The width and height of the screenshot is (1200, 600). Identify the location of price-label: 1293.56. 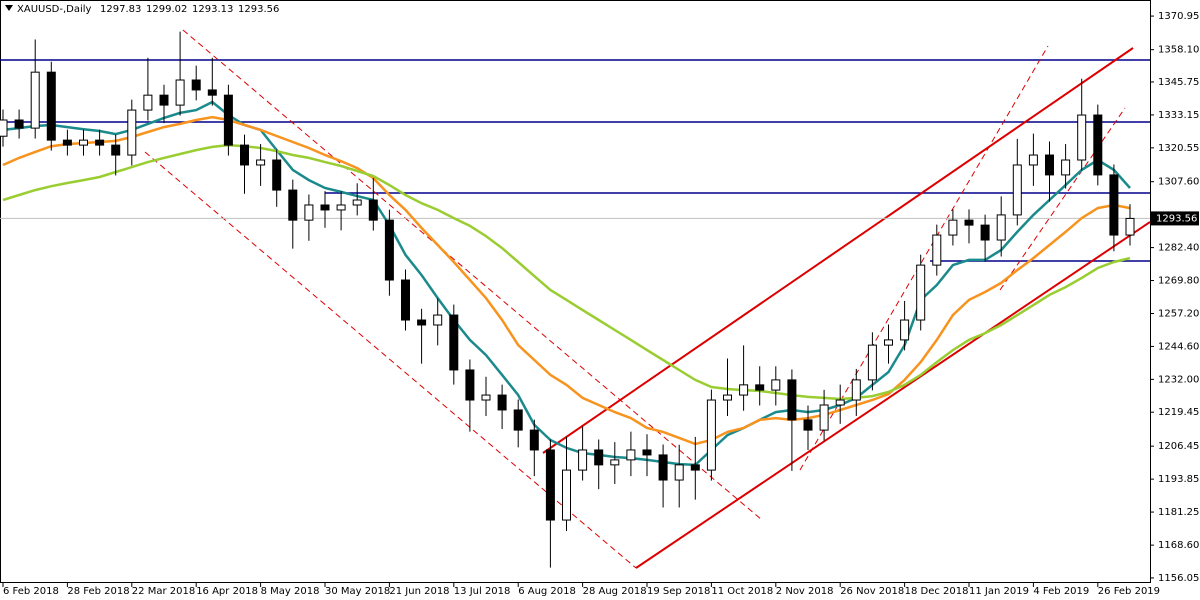
(1176, 218).